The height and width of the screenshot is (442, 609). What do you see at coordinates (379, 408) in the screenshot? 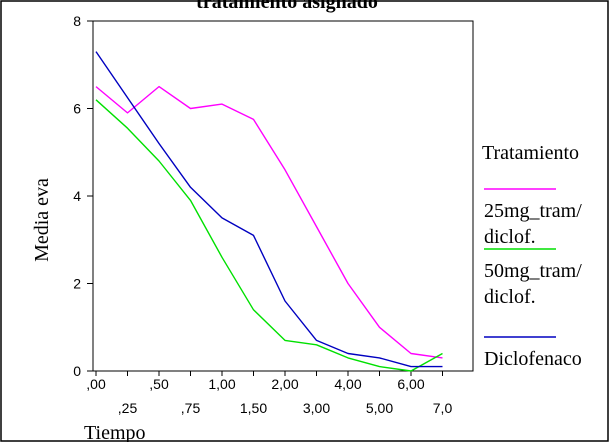
I see `x-tick-label: 5,00` at bounding box center [379, 408].